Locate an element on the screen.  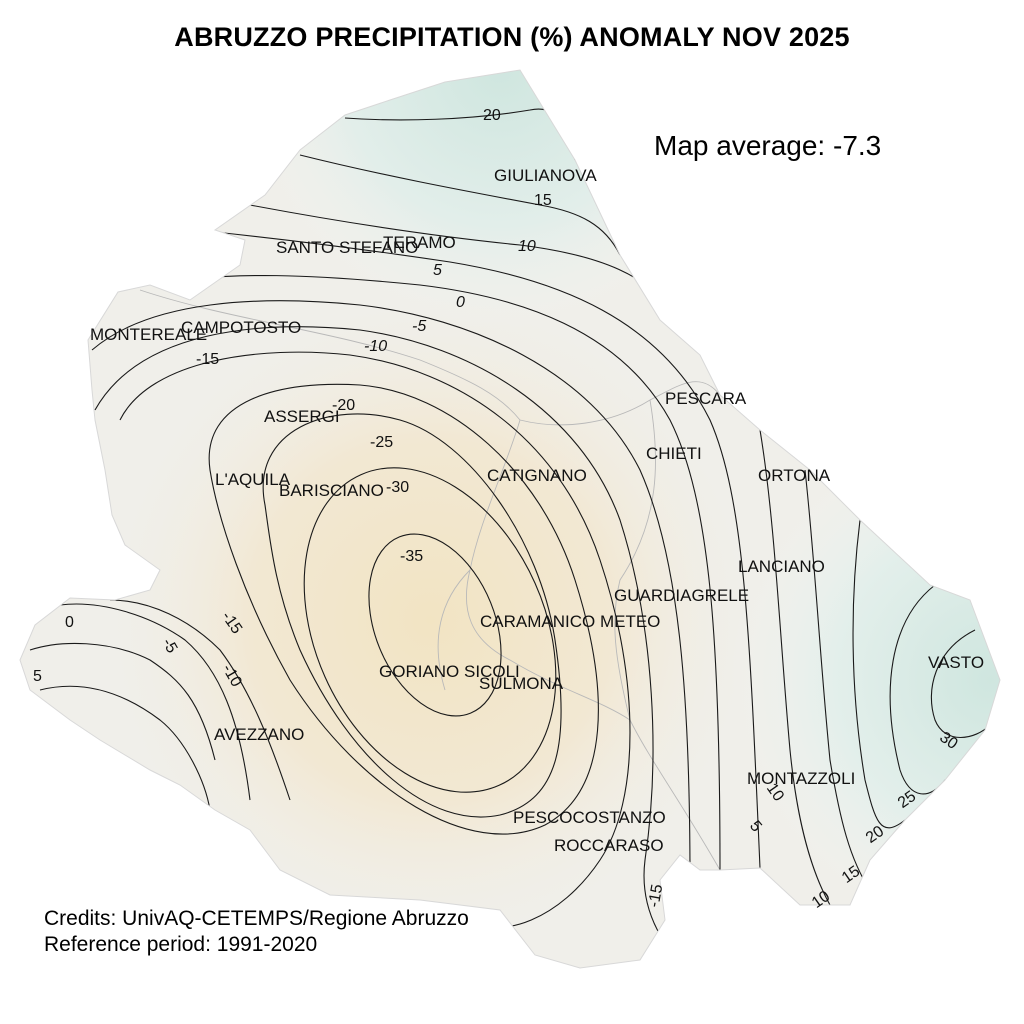
city-label-laquila: L'AQUILA is located at coordinates (253, 479).